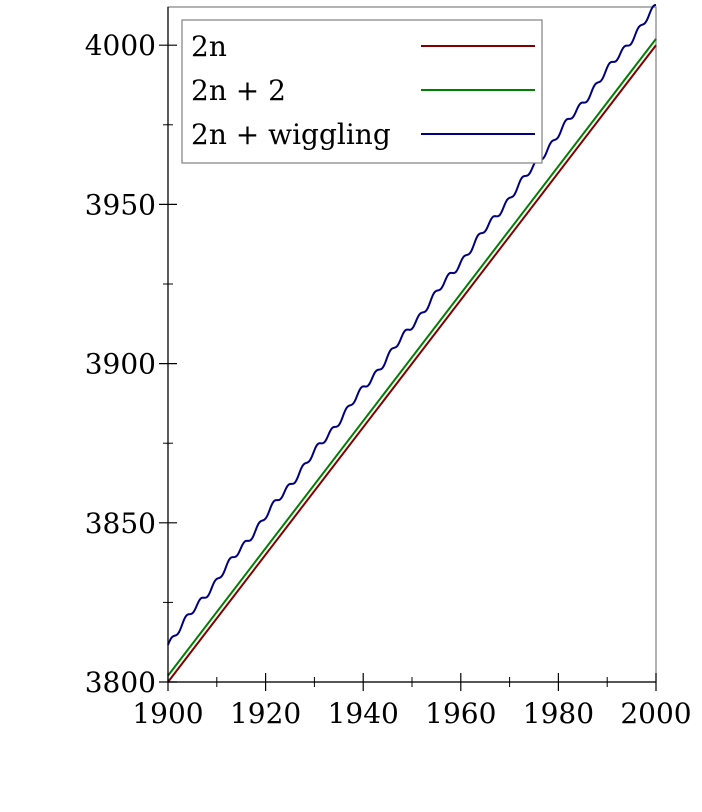  I want to click on legend-label-1: 2n + 2, so click(238, 90).